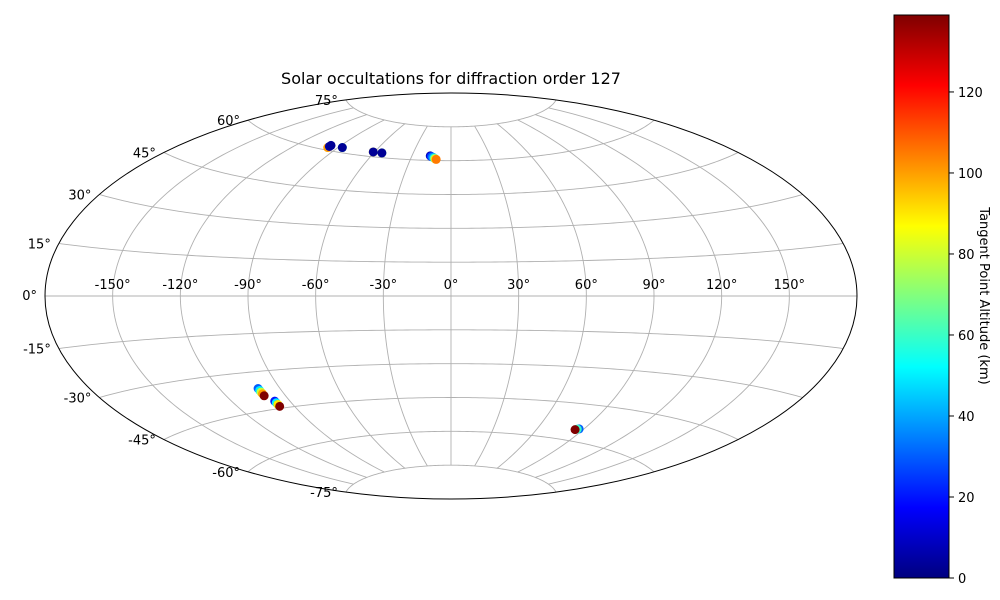 The width and height of the screenshot is (1000, 600). Describe the element at coordinates (79, 196) in the screenshot. I see `latitude-tick-label: 30°` at that location.